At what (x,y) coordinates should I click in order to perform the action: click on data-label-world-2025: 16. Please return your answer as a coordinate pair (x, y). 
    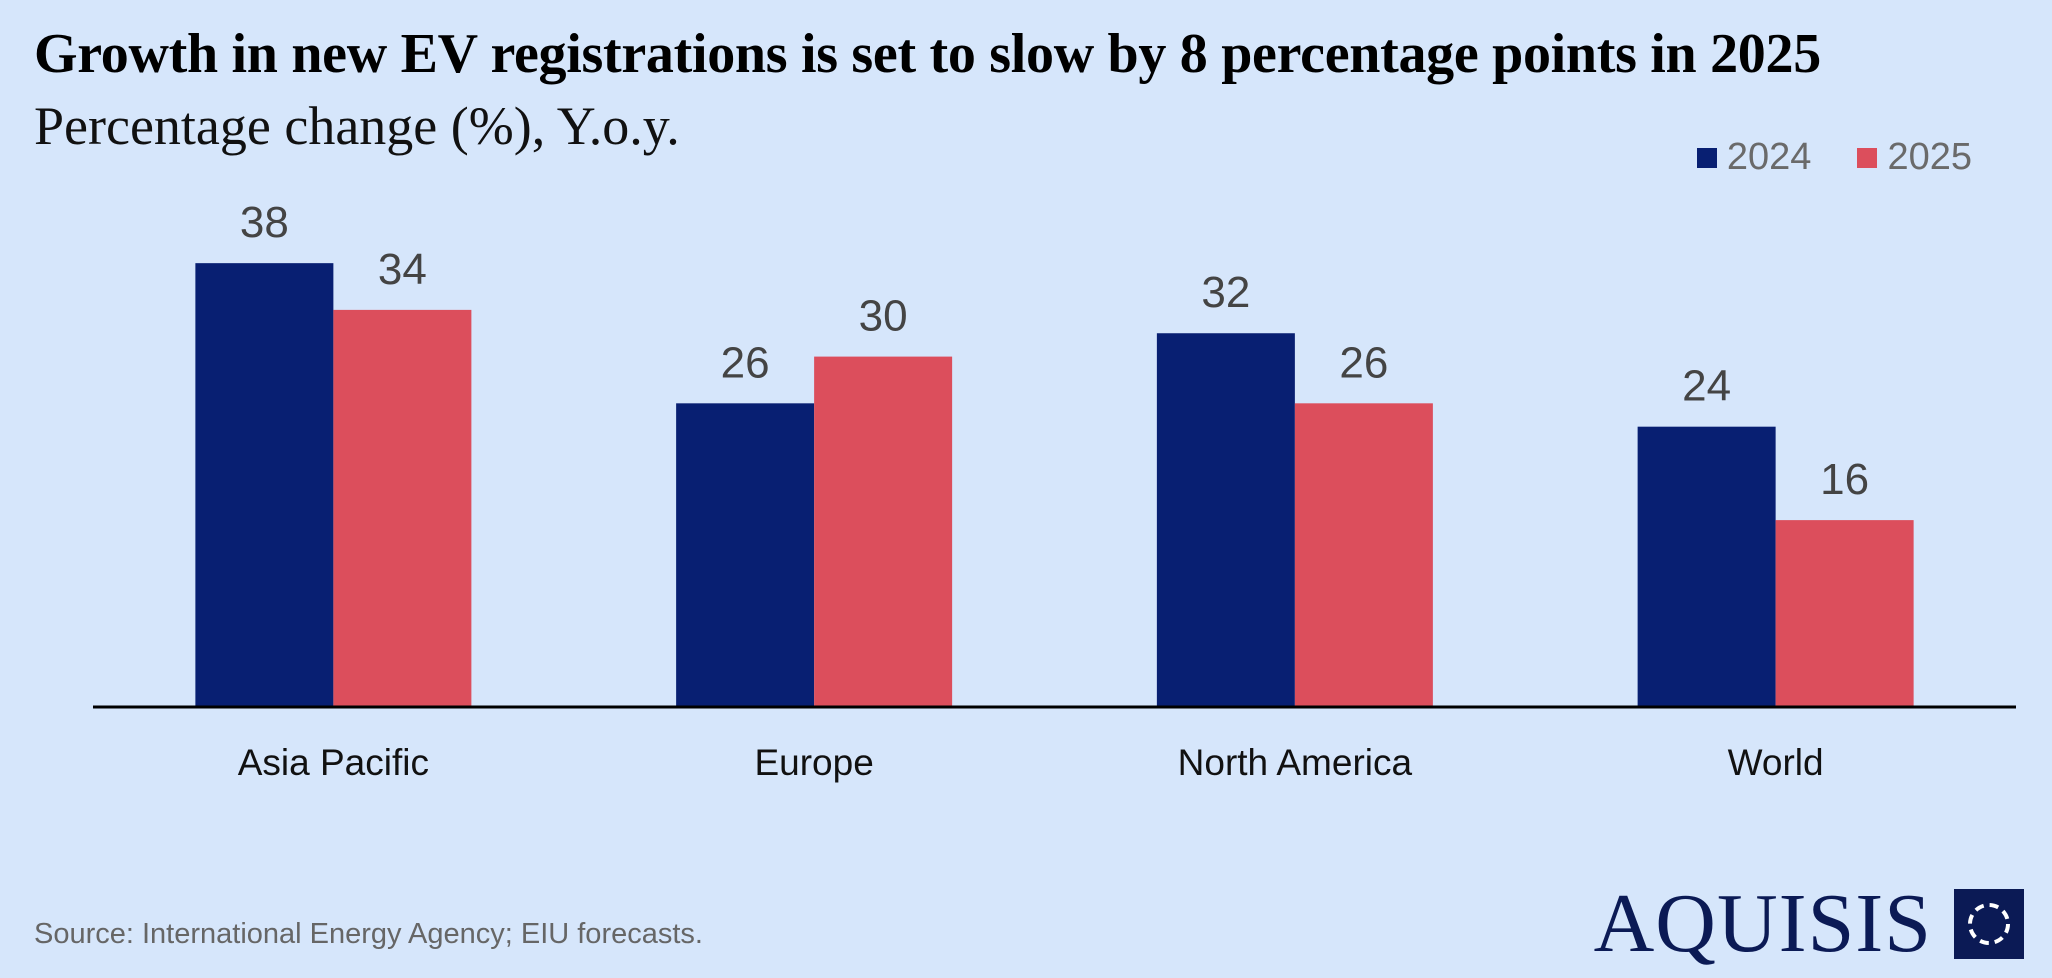
    Looking at the image, I should click on (1844, 479).